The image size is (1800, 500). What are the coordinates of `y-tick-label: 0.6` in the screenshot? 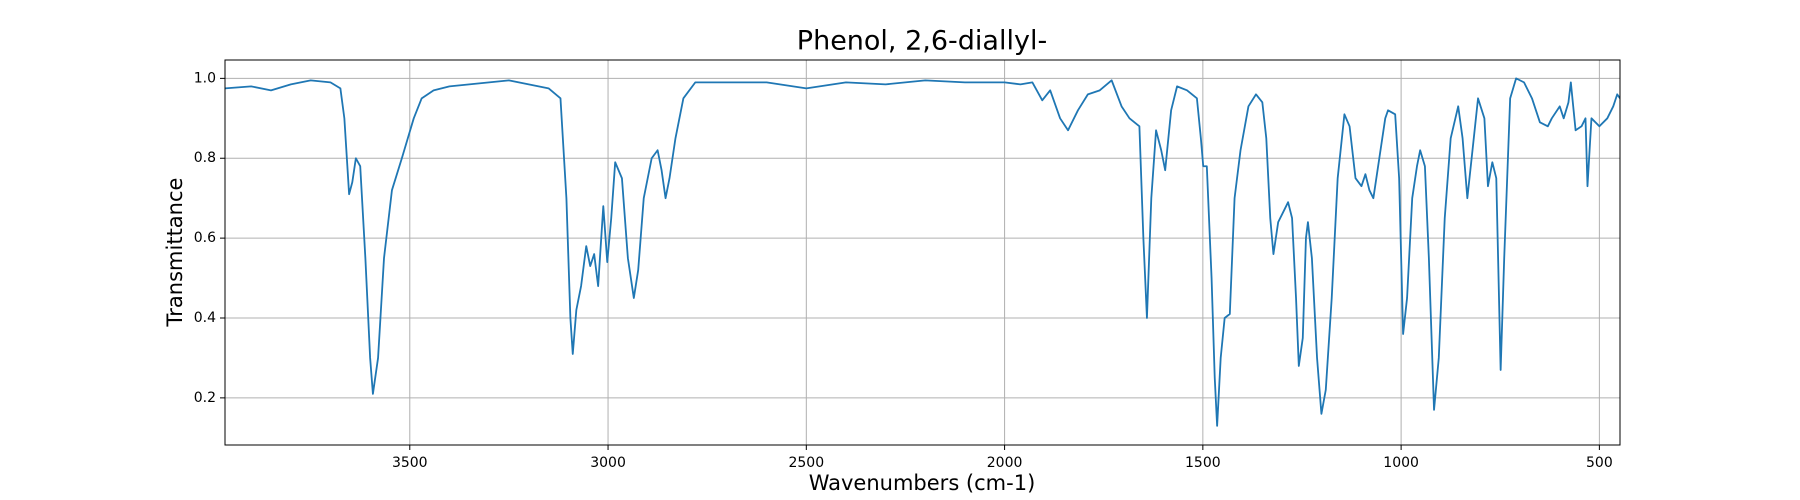 It's located at (205, 238).